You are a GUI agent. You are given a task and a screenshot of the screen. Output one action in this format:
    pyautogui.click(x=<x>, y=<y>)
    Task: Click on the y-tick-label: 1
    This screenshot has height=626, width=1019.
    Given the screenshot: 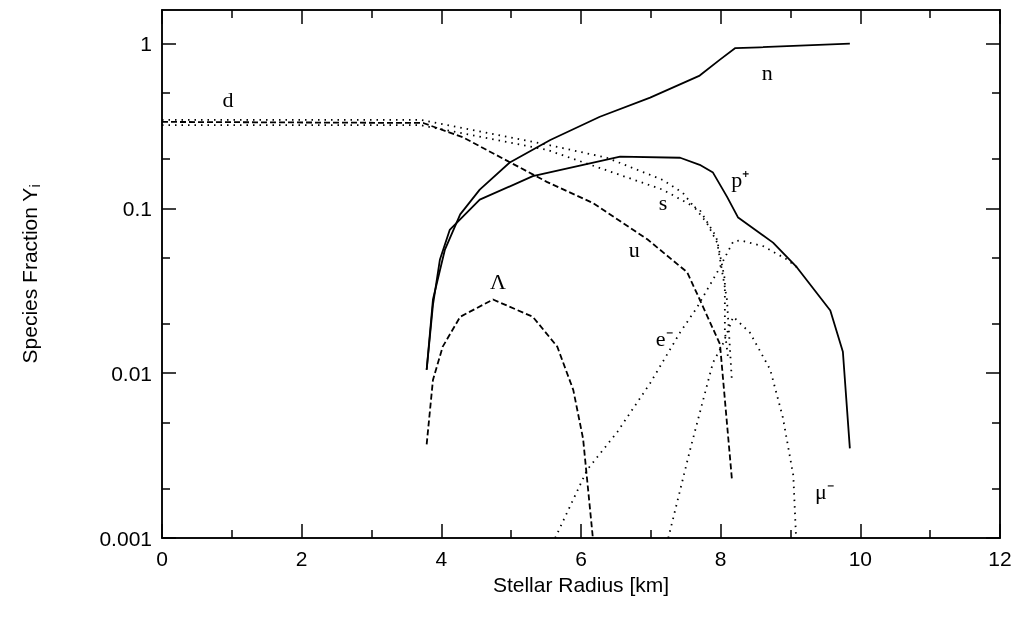 What is the action you would take?
    pyautogui.click(x=146, y=44)
    